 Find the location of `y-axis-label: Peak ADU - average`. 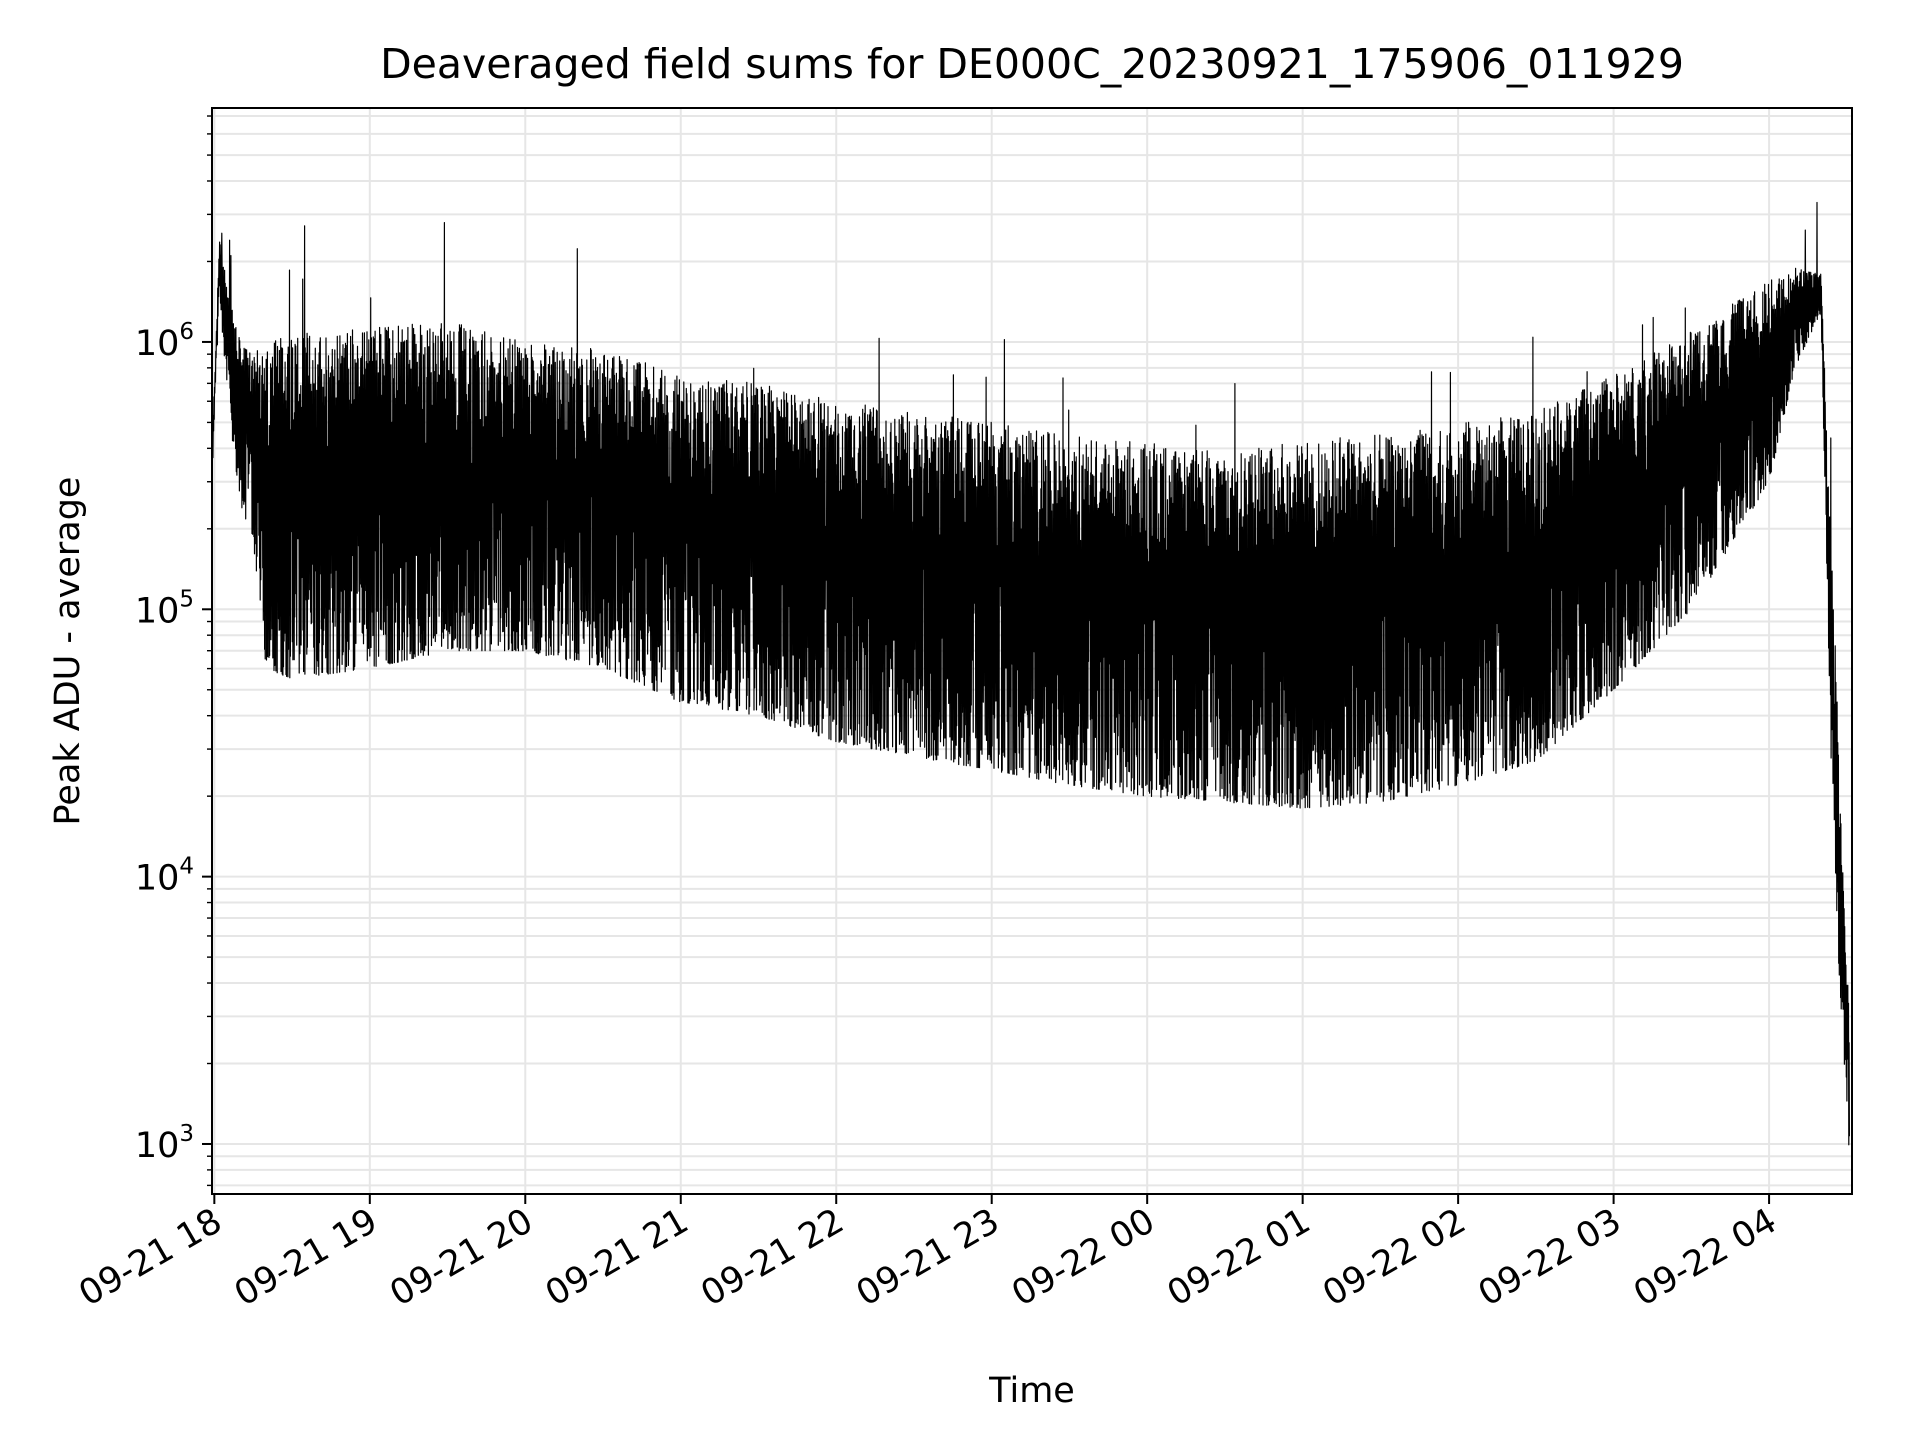

y-axis-label: Peak ADU - average is located at coordinates (68, 651).